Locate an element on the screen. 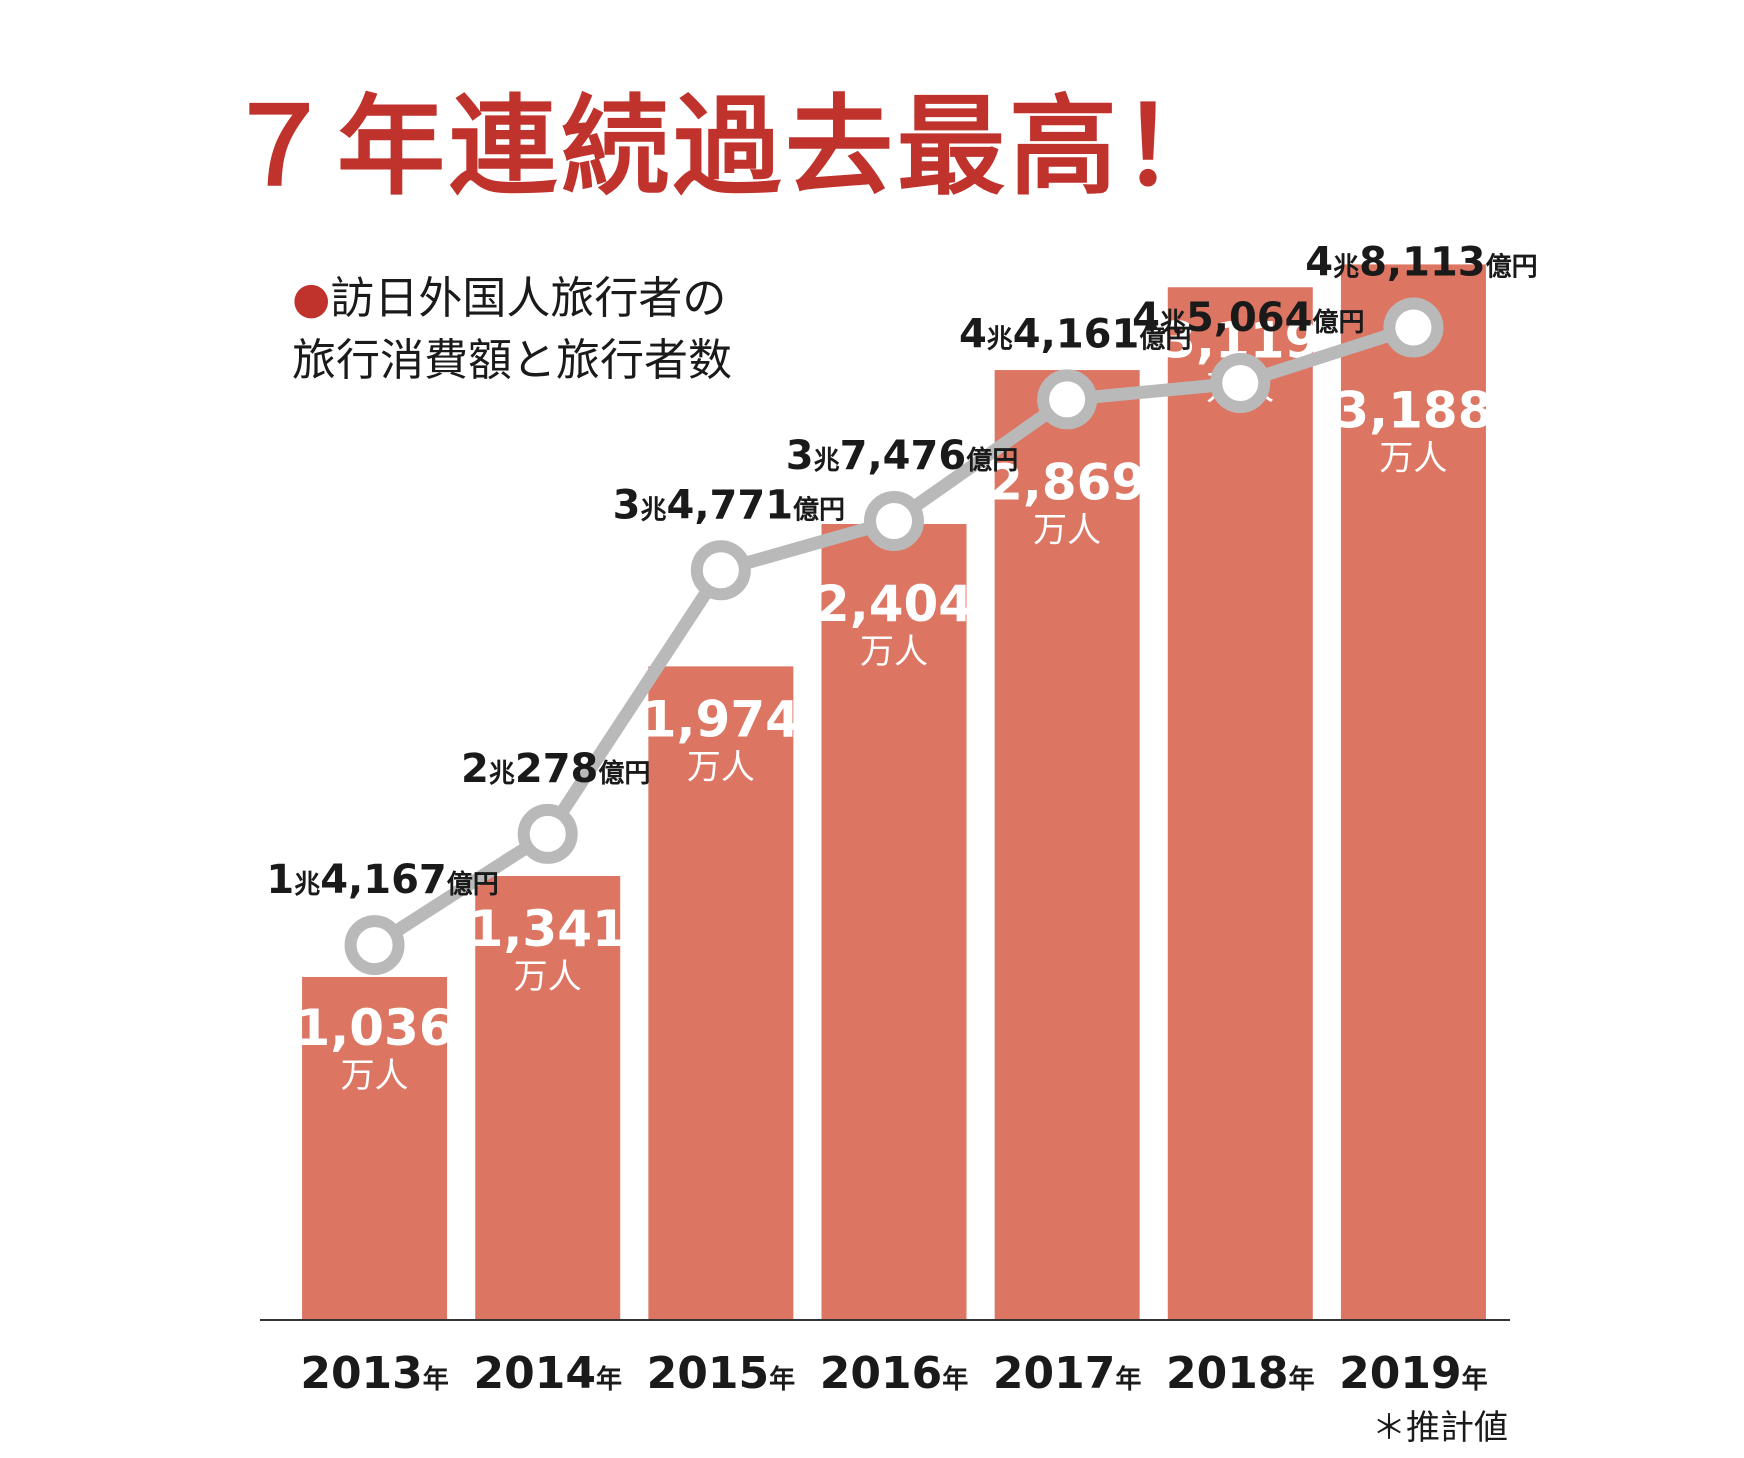 The width and height of the screenshot is (1744, 1458). bar-value-label: 1,974 is located at coordinates (721, 719).